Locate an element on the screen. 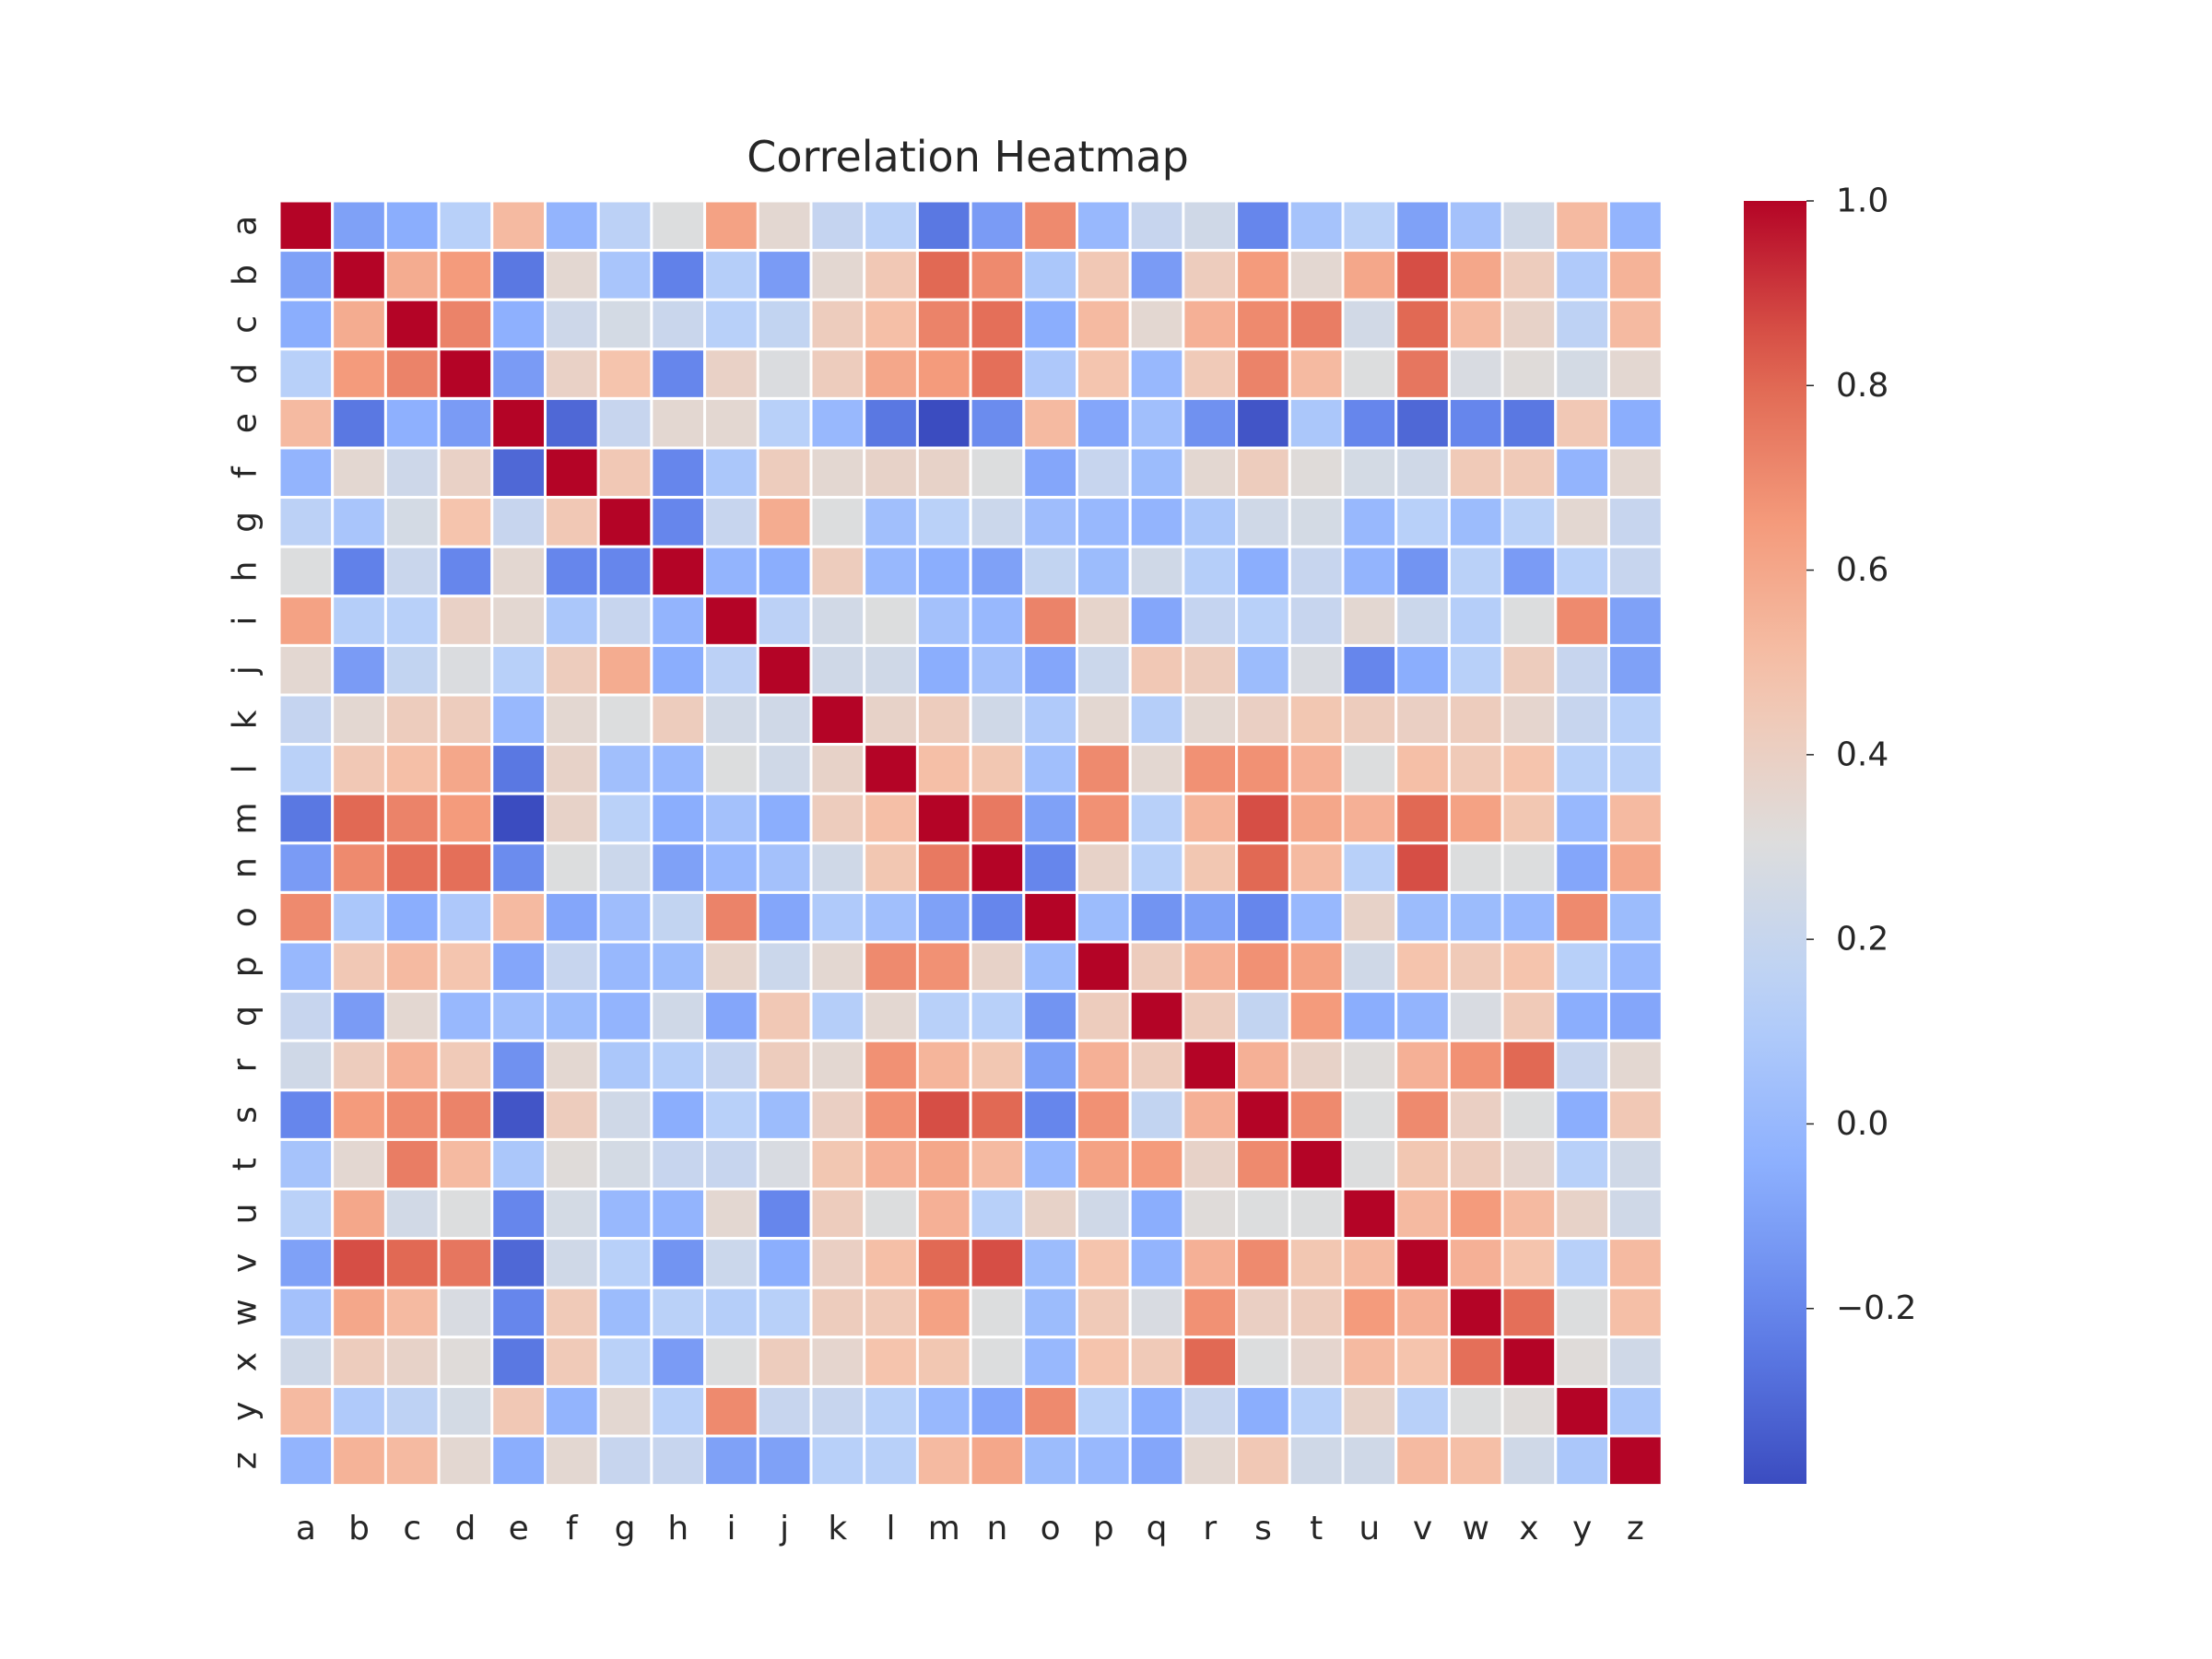  heatmap-cell-y-m is located at coordinates (943, 1411).